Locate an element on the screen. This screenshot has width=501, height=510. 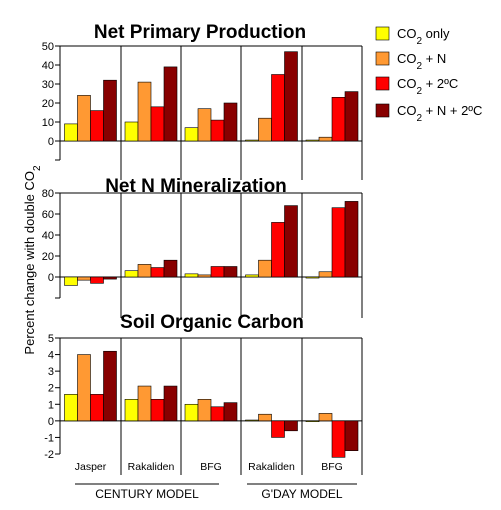
y-tick-label: 5 is located at coordinates (51, 339).